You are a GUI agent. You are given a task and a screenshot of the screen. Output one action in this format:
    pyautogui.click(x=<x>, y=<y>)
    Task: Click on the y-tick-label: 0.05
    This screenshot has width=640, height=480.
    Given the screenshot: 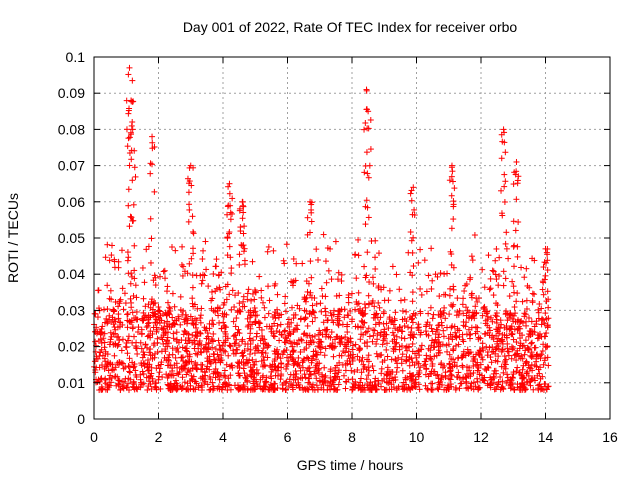 What is the action you would take?
    pyautogui.click(x=71, y=238)
    